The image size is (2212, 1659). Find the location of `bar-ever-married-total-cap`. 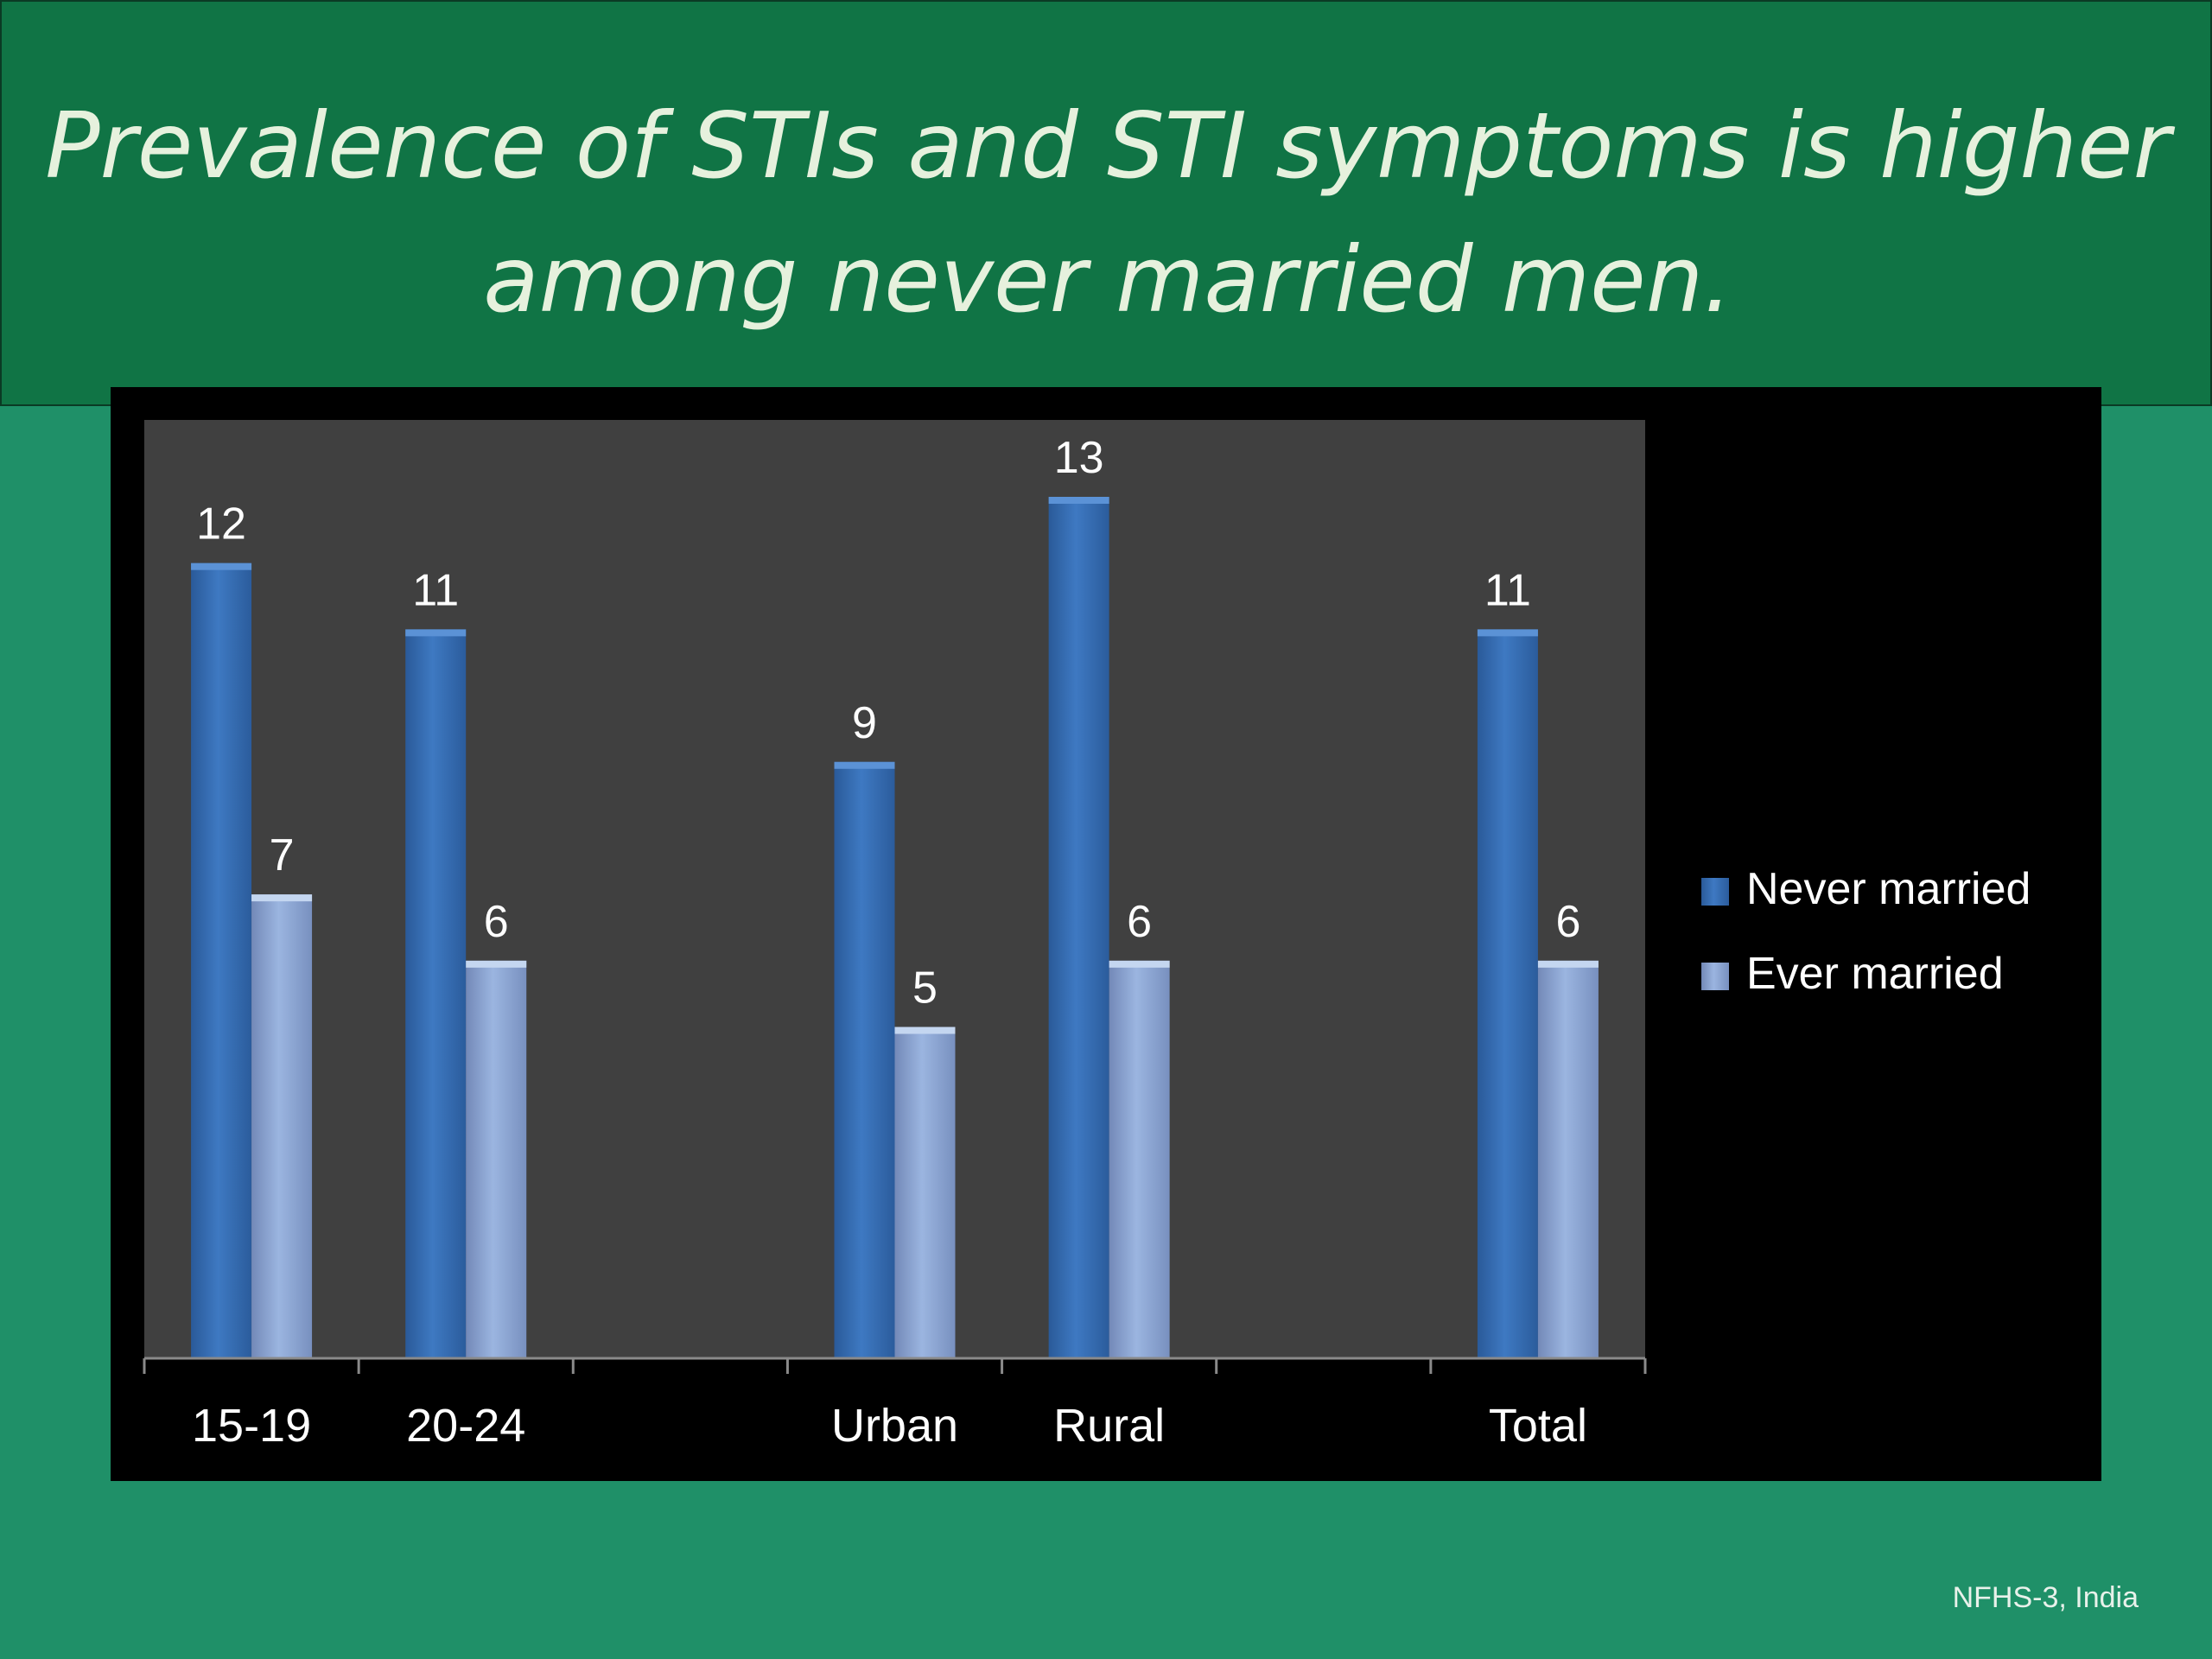

bar-ever-married-total-cap is located at coordinates (1568, 964).